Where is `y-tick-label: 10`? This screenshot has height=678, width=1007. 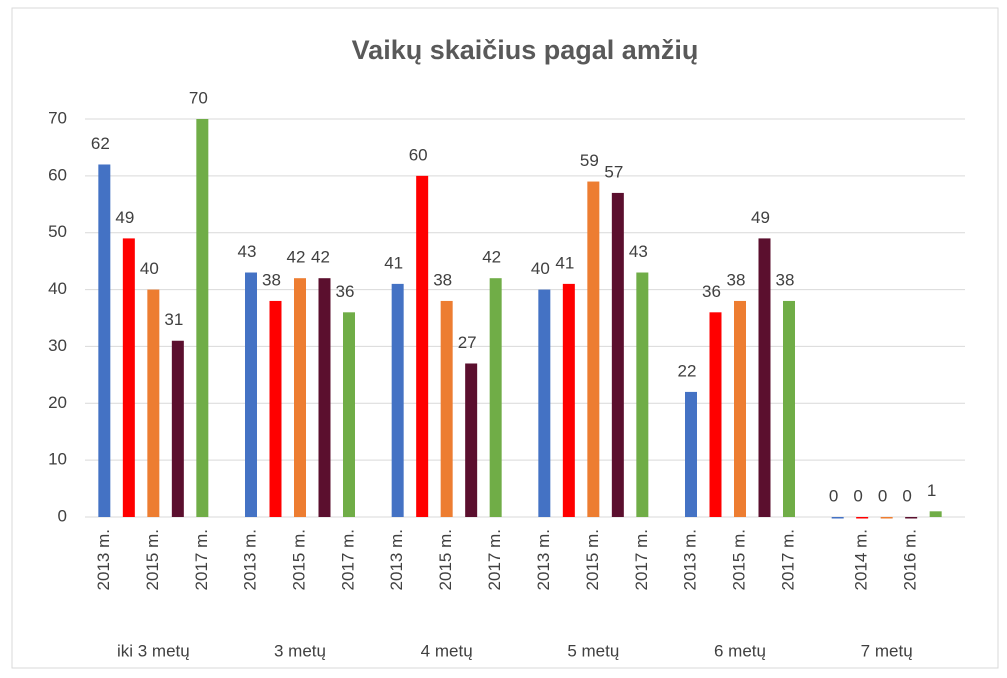 y-tick-label: 10 is located at coordinates (57, 459).